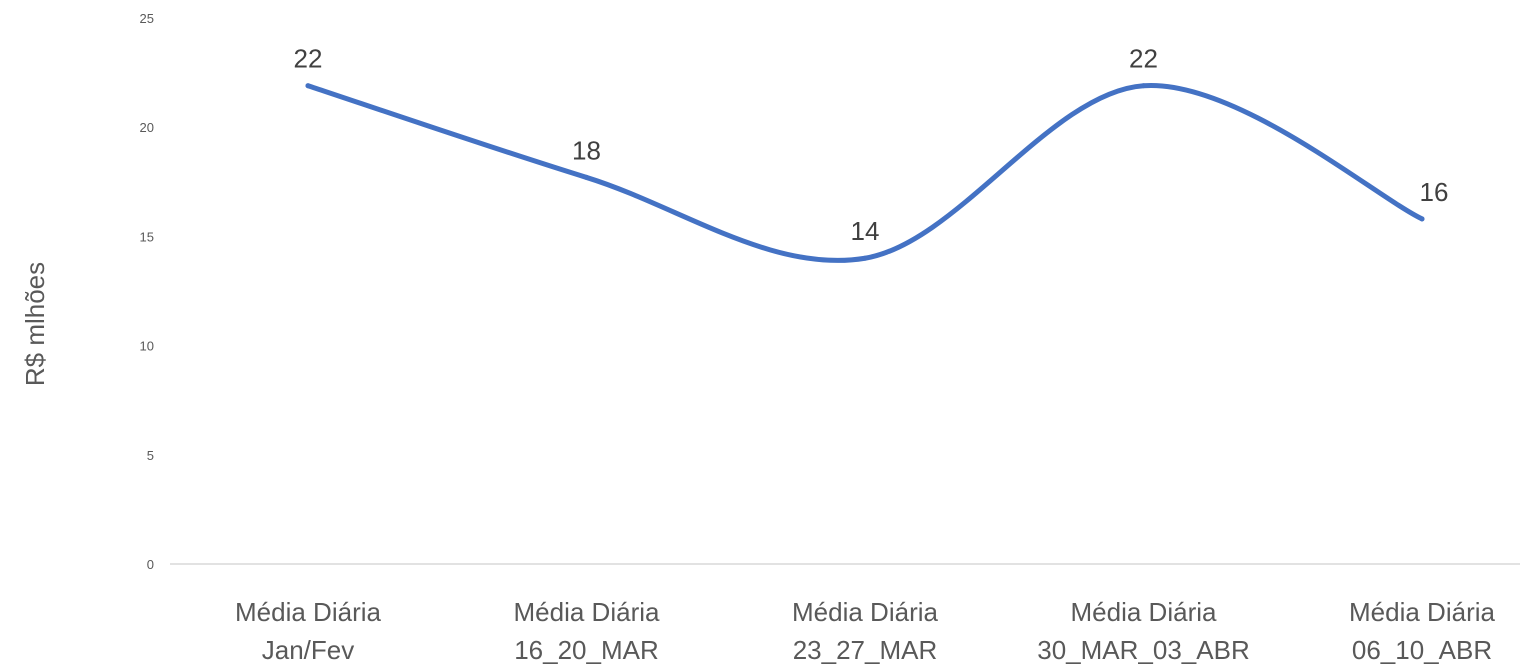 Image resolution: width=1524 pixels, height=669 pixels. Describe the element at coordinates (150, 455) in the screenshot. I see `y-tick-label: 5` at that location.